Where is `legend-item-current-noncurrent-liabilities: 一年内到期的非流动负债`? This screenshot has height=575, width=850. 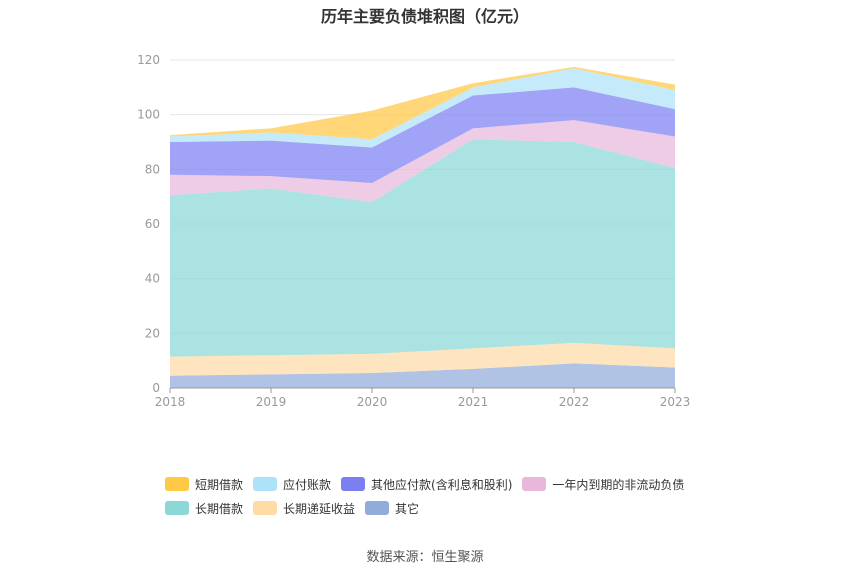 legend-item-current-noncurrent-liabilities: 一年内到期的非流动负债 is located at coordinates (603, 484).